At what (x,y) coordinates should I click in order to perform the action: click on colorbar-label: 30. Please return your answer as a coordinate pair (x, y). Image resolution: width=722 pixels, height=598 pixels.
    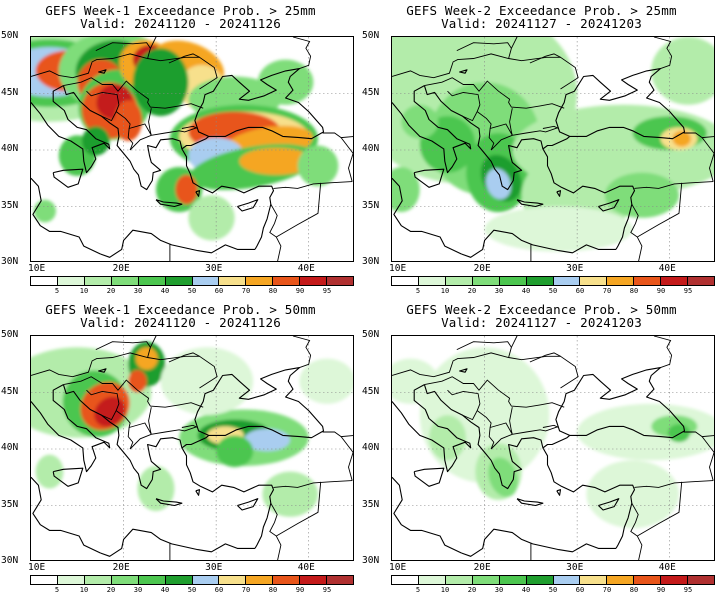
    Looking at the image, I should click on (499, 590).